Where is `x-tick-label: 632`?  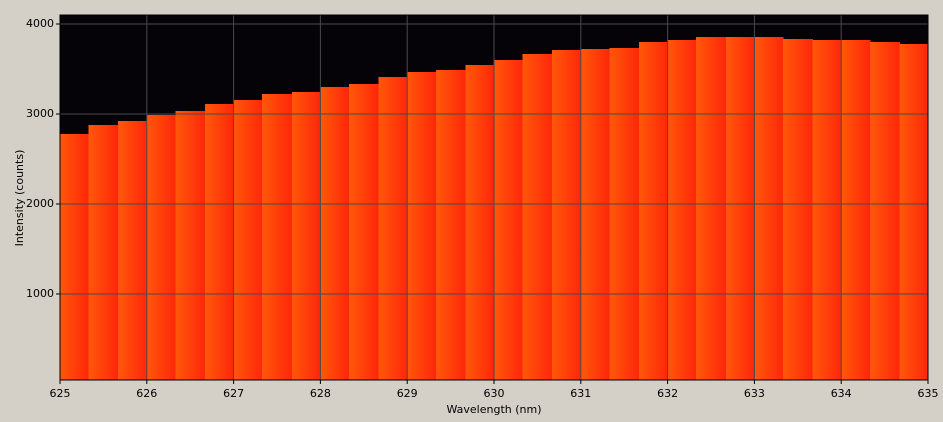 x-tick-label: 632 is located at coordinates (667, 393).